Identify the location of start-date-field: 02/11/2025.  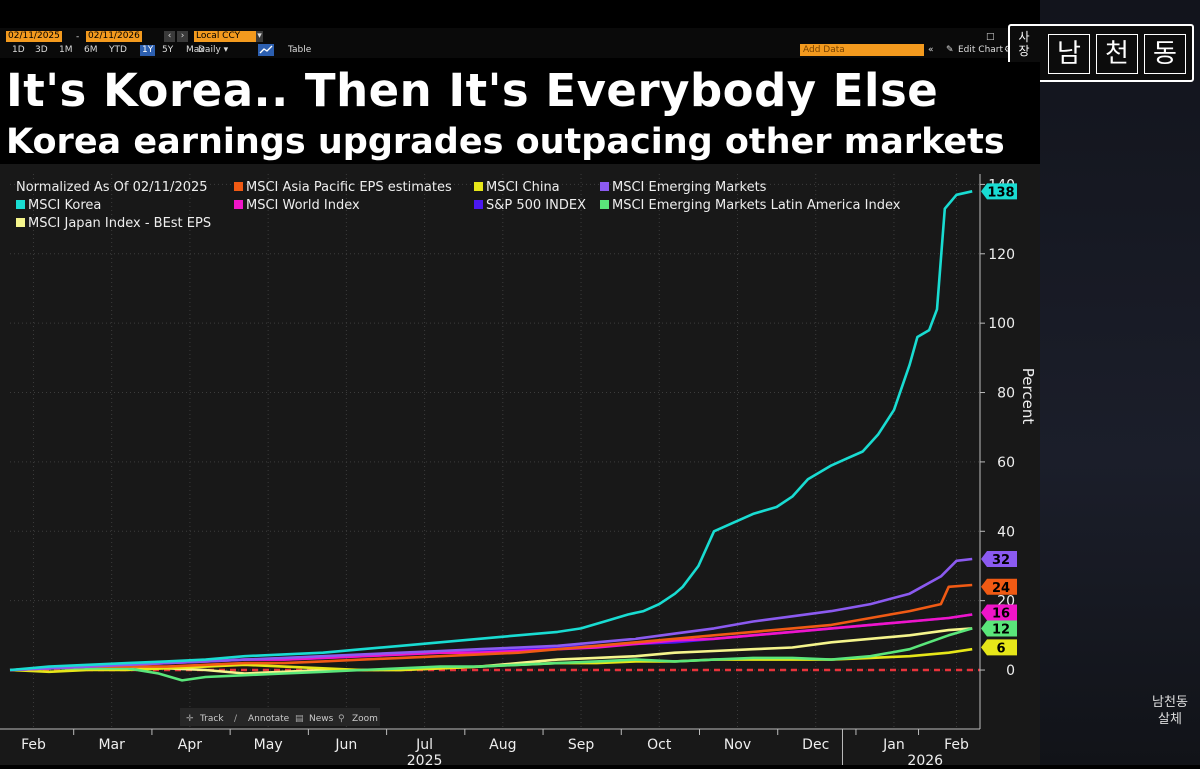
(34, 36).